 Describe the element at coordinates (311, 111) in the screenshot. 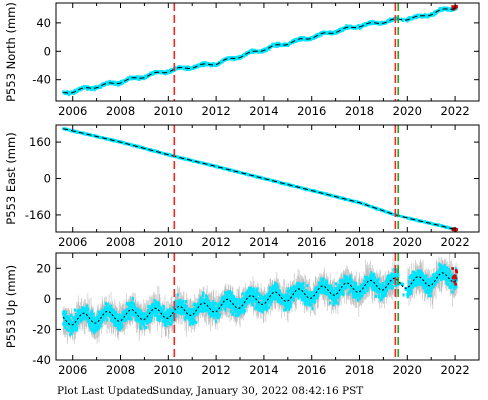

I see `x-tick-label: 2016` at that location.